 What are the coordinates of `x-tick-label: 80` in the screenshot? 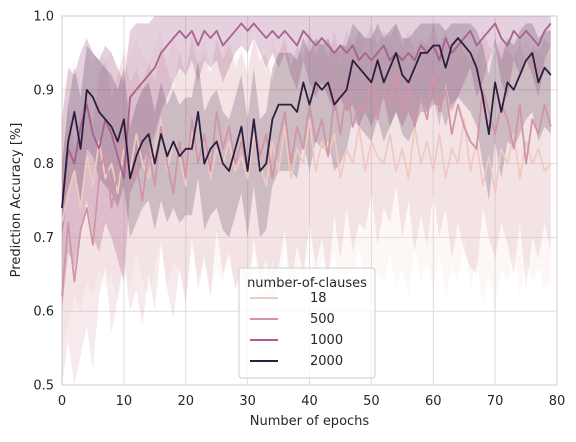 It's located at (557, 401).